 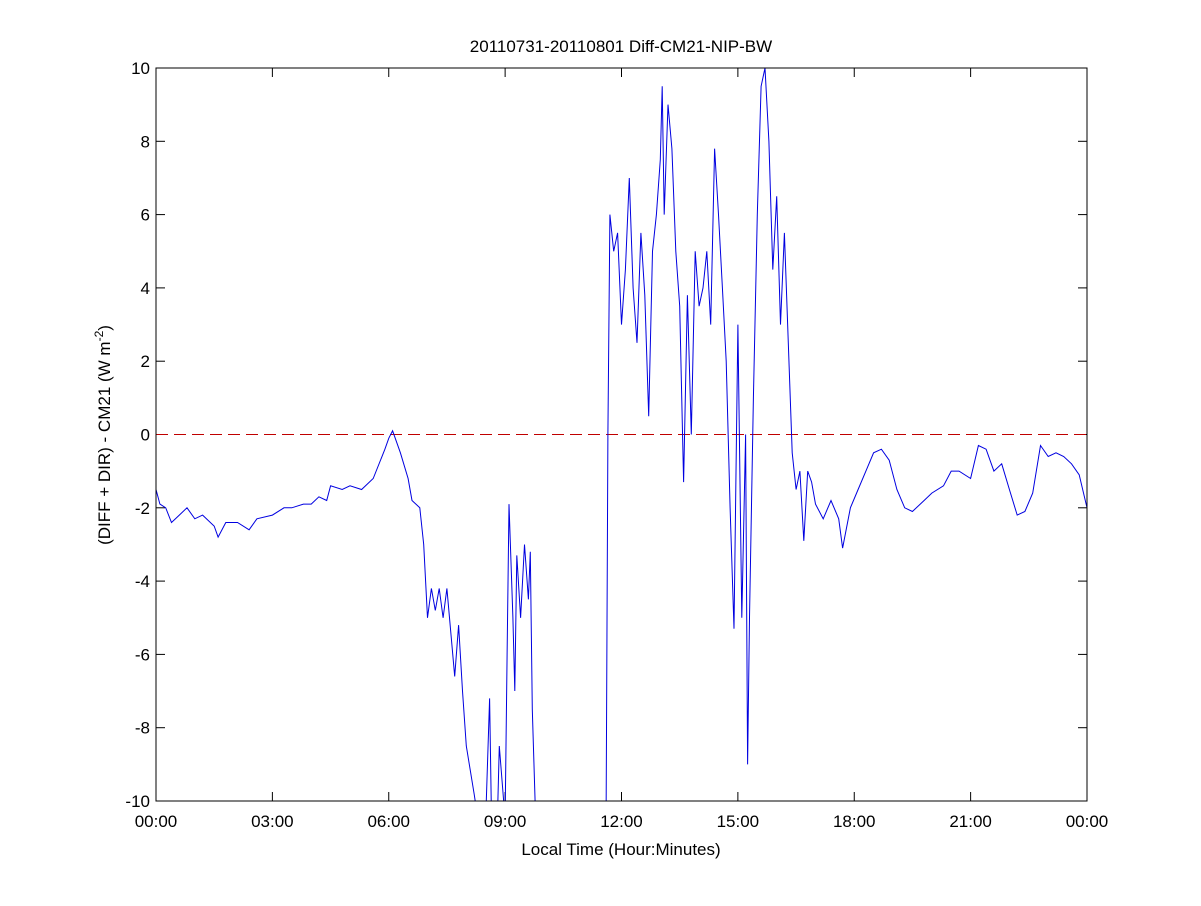 I want to click on x-tick-label: 03:00, so click(x=272, y=821).